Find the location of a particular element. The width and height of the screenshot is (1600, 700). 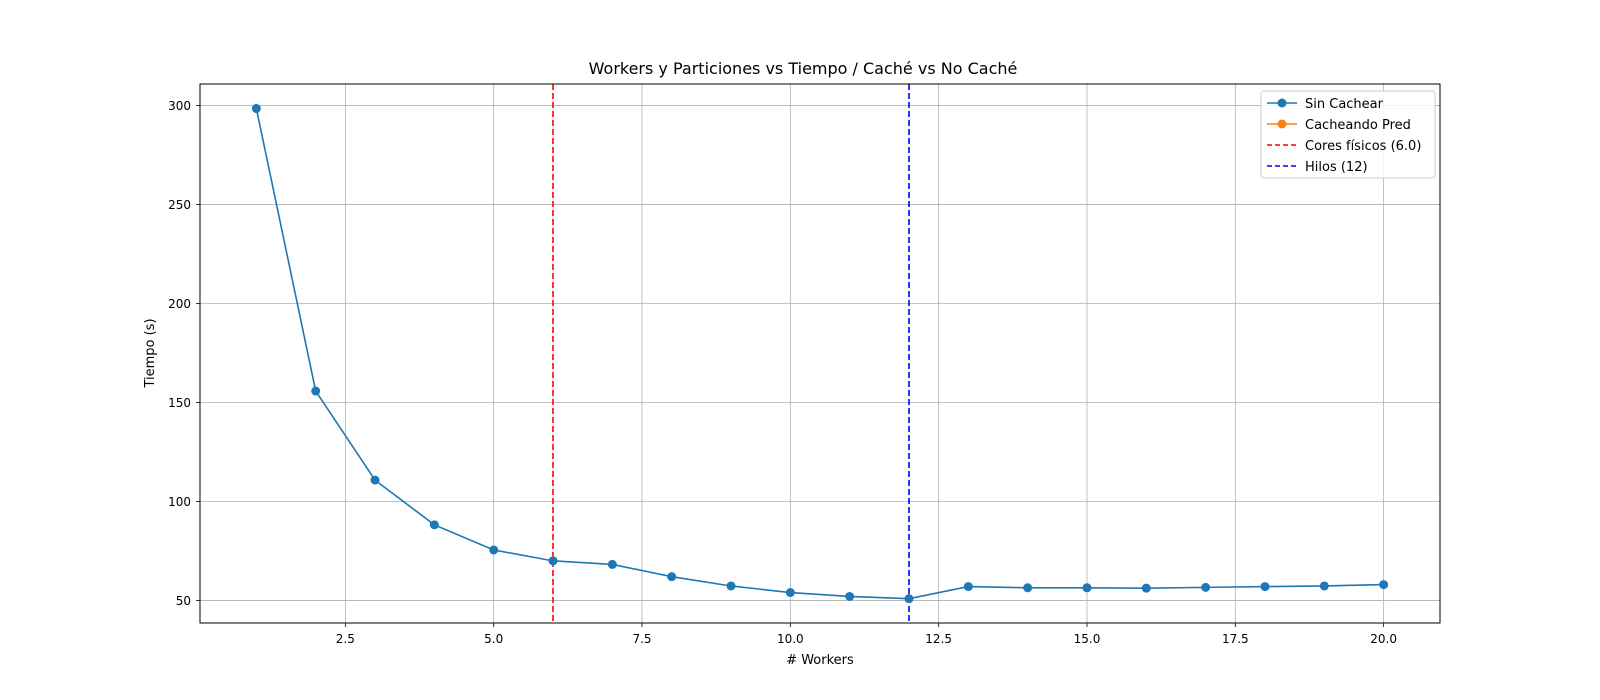

x-tick-label: 17.5 is located at coordinates (1235, 639).